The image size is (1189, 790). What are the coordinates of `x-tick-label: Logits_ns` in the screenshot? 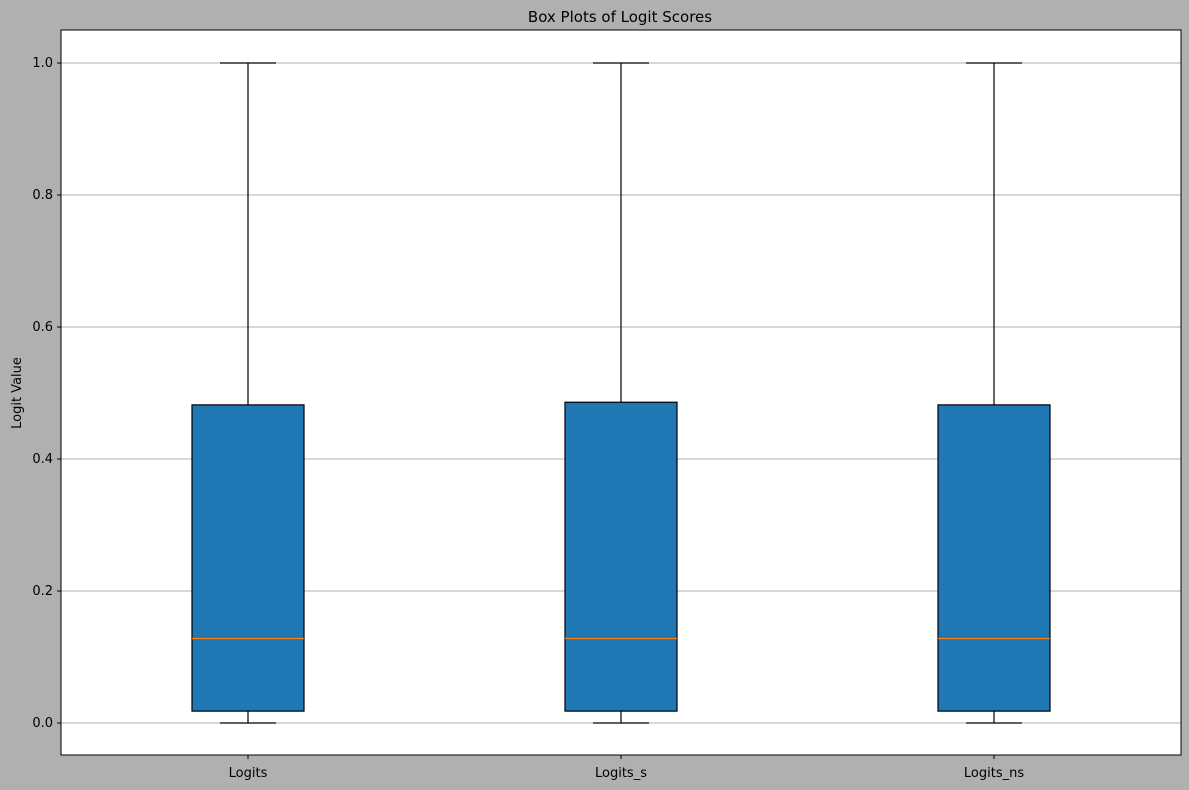 It's located at (994, 773).